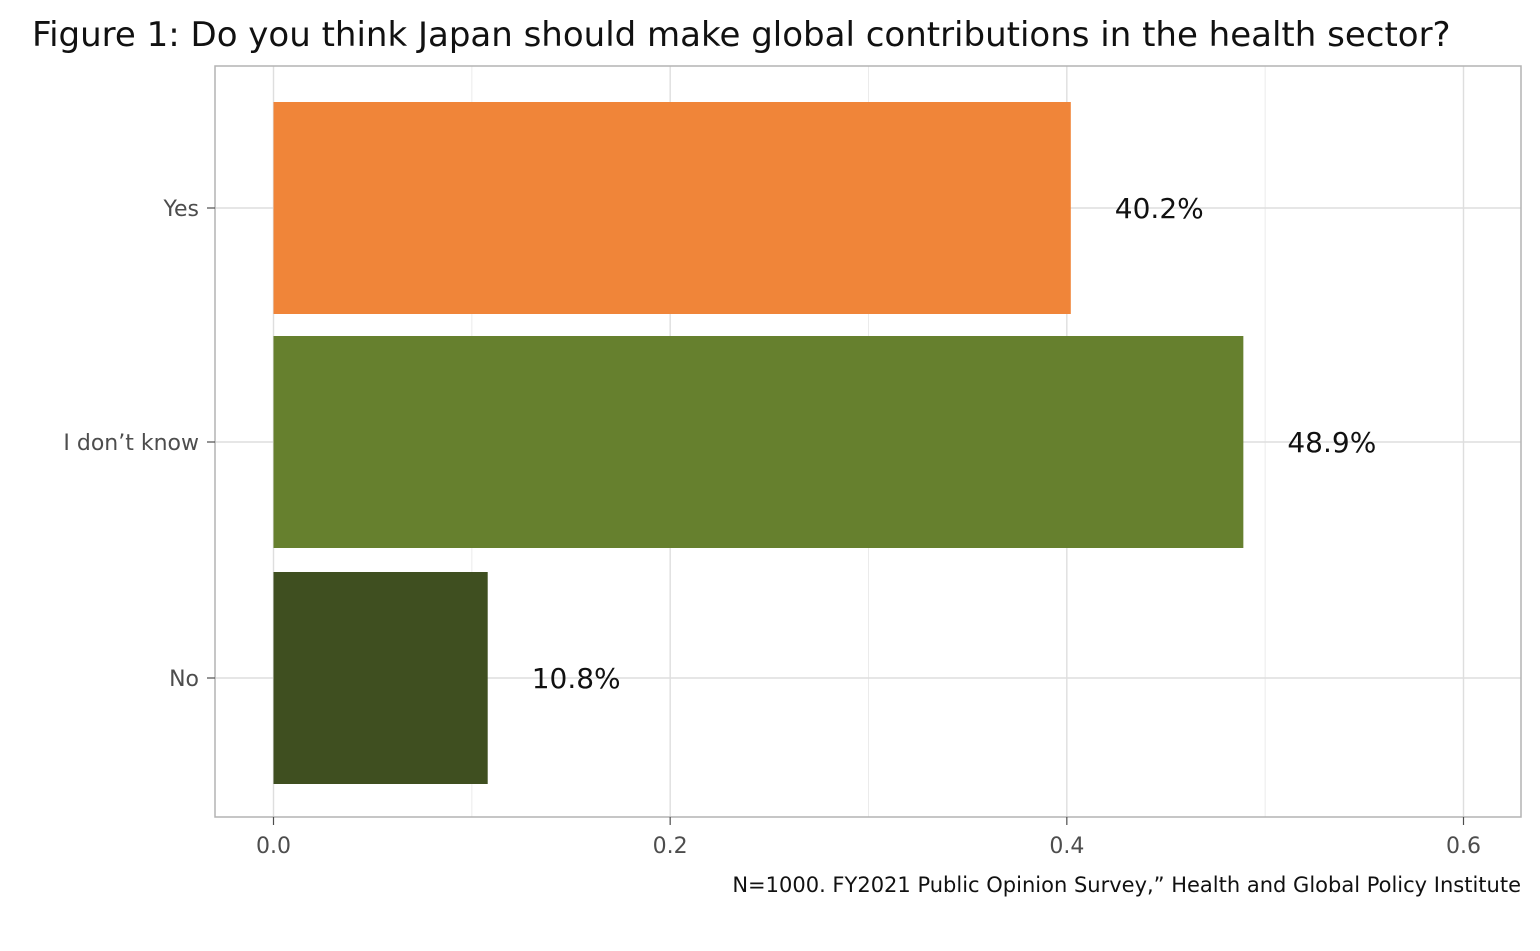  Describe the element at coordinates (670, 846) in the screenshot. I see `x-tick-label: 0.2` at that location.